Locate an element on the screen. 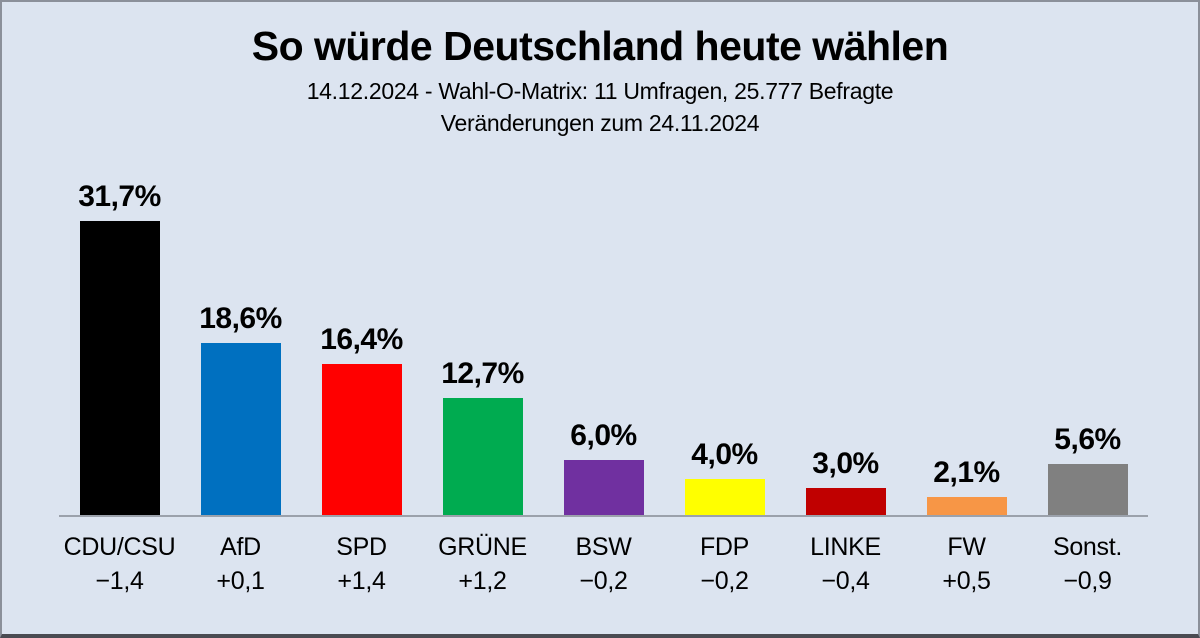  bar-column-gr-ne: 12,7% is located at coordinates (482, 339).